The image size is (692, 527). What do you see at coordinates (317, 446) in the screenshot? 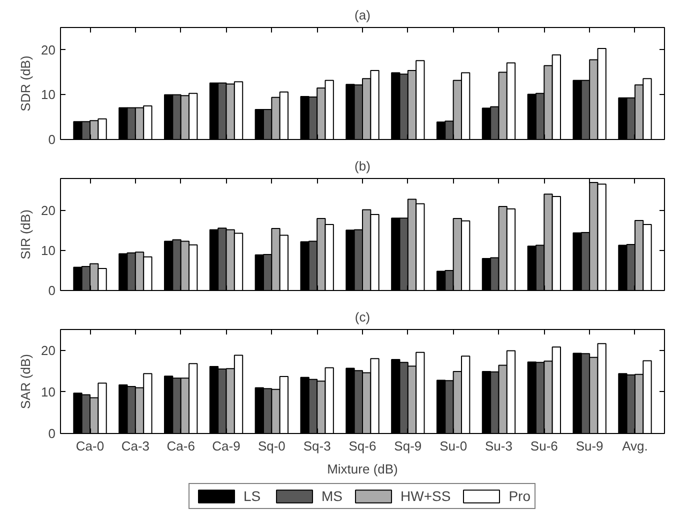
I see `x-tick-label: Sq-3` at bounding box center [317, 446].